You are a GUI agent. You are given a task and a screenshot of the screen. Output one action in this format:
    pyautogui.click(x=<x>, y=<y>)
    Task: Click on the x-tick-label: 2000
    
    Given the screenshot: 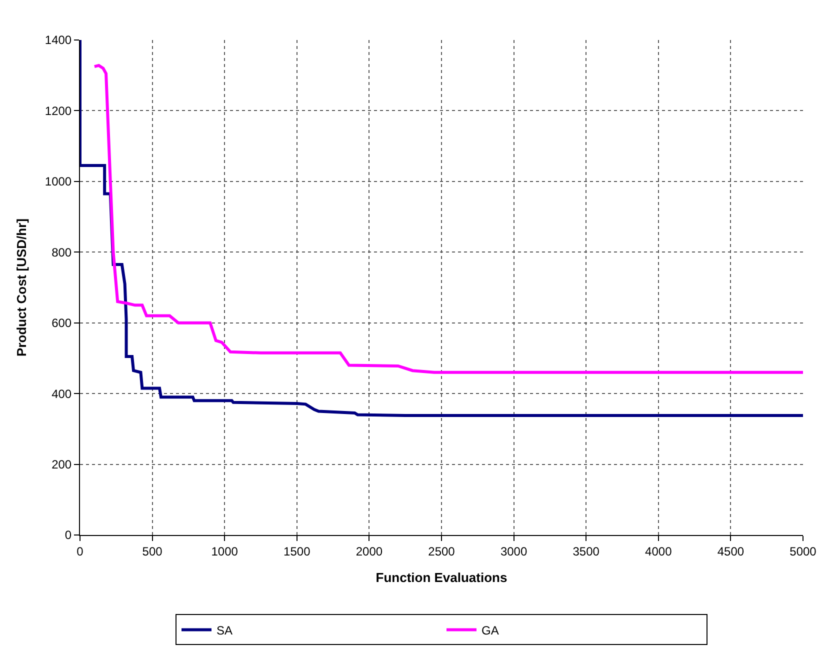 What is the action you would take?
    pyautogui.click(x=369, y=551)
    